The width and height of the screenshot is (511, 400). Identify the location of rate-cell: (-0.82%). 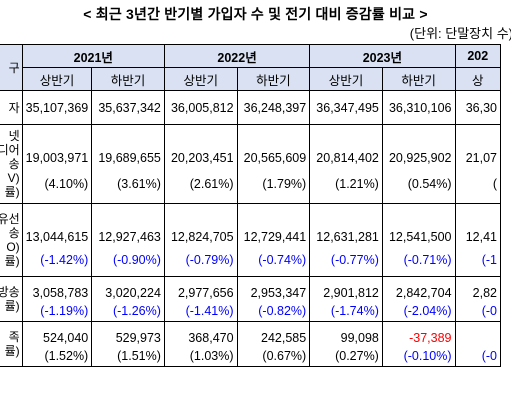
(273, 311).